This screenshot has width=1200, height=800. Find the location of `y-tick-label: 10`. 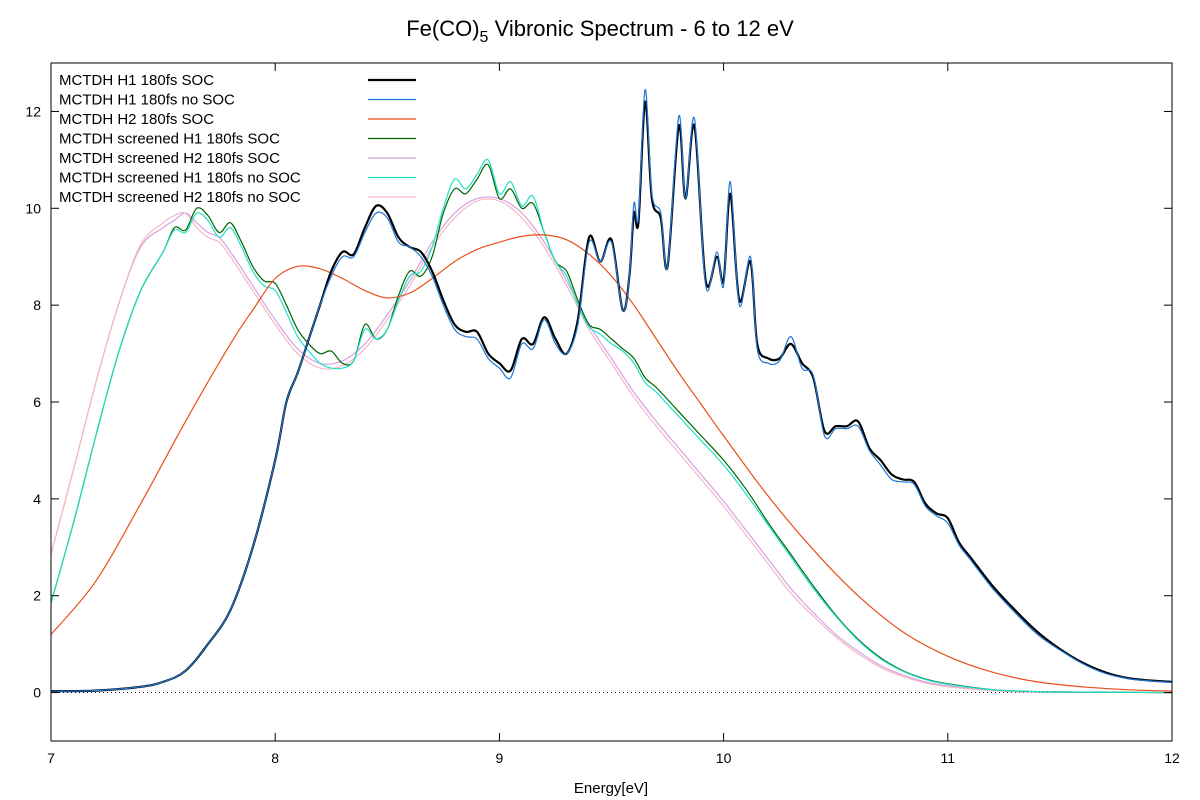

y-tick-label: 10 is located at coordinates (33, 208).